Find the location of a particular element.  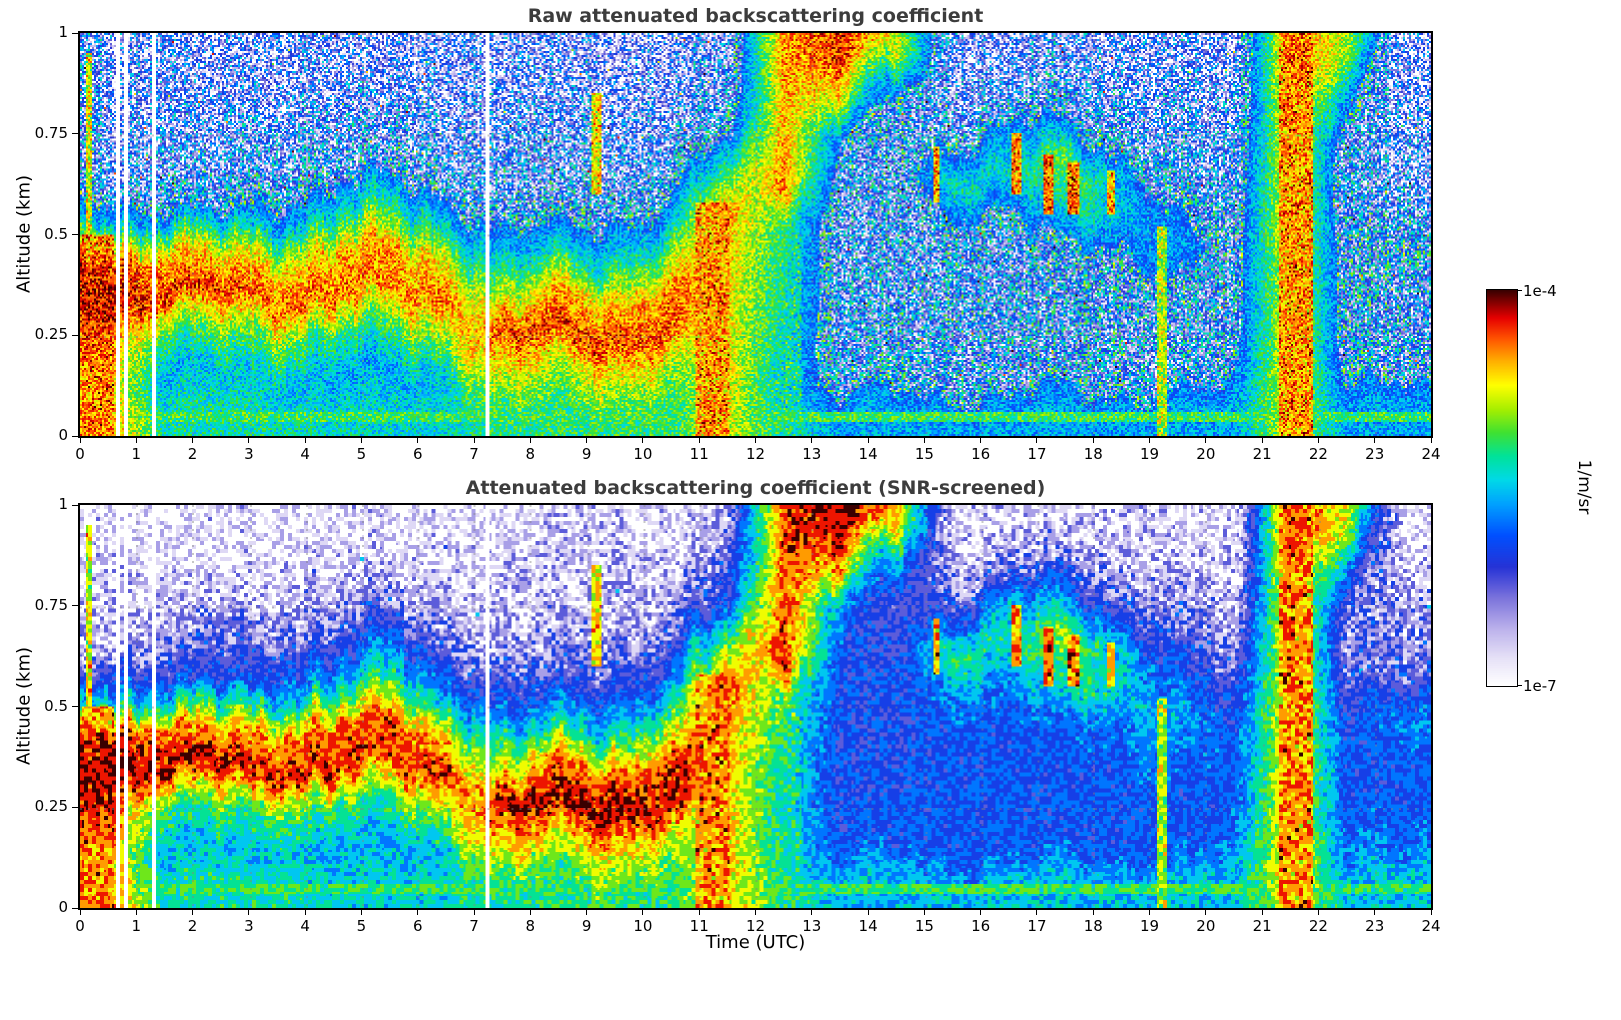

colorbar-gradient is located at coordinates (1502, 488).